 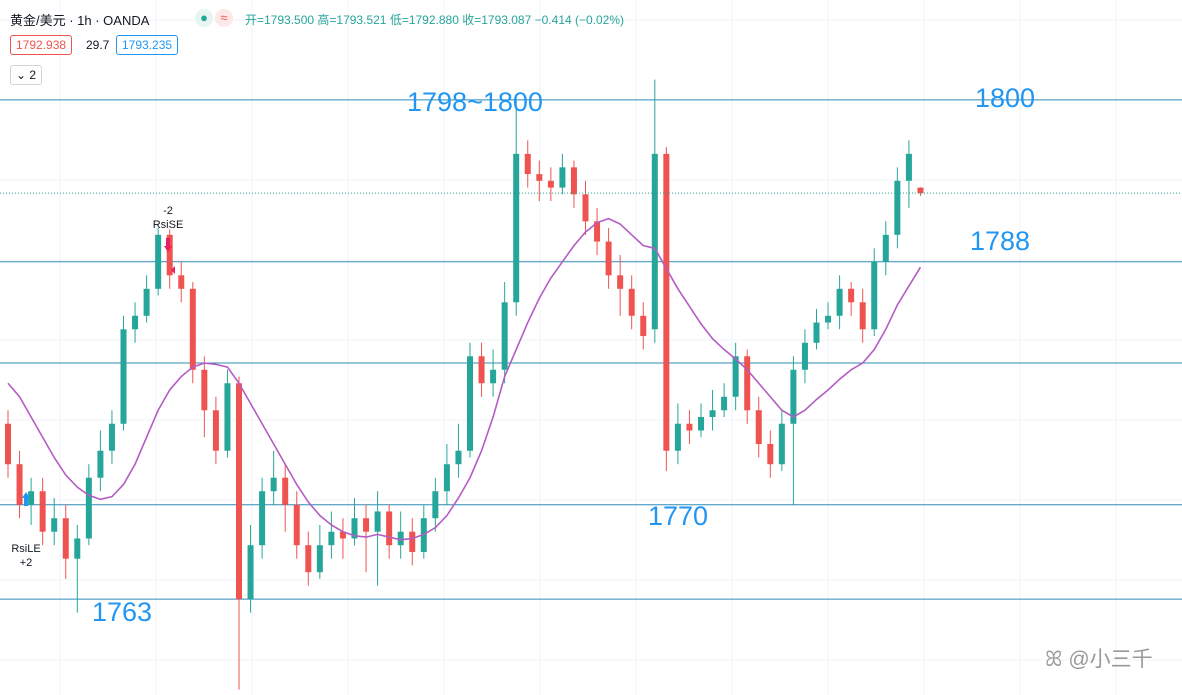 What do you see at coordinates (33, 75) in the screenshot?
I see `indicator-count: 2` at bounding box center [33, 75].